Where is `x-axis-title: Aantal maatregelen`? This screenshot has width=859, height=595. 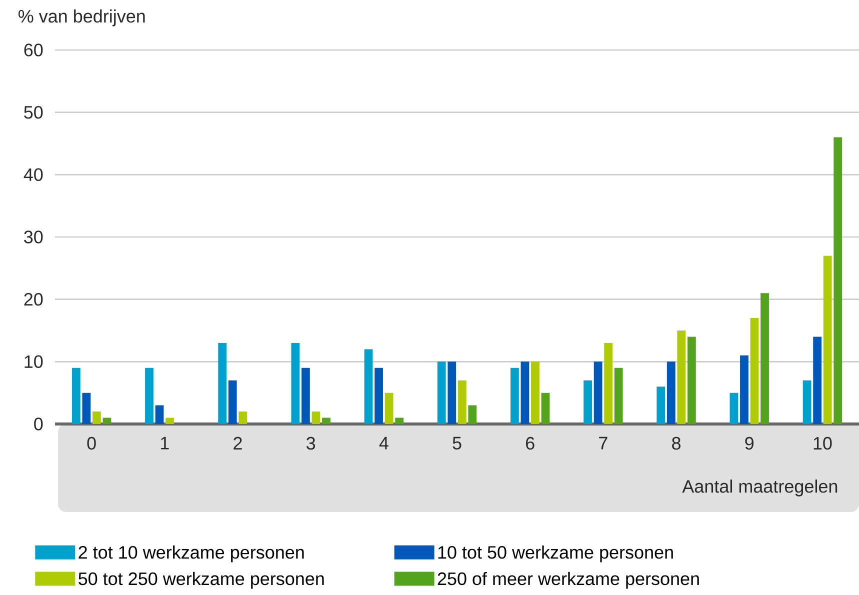
x-axis-title: Aantal maatregelen is located at coordinates (760, 488).